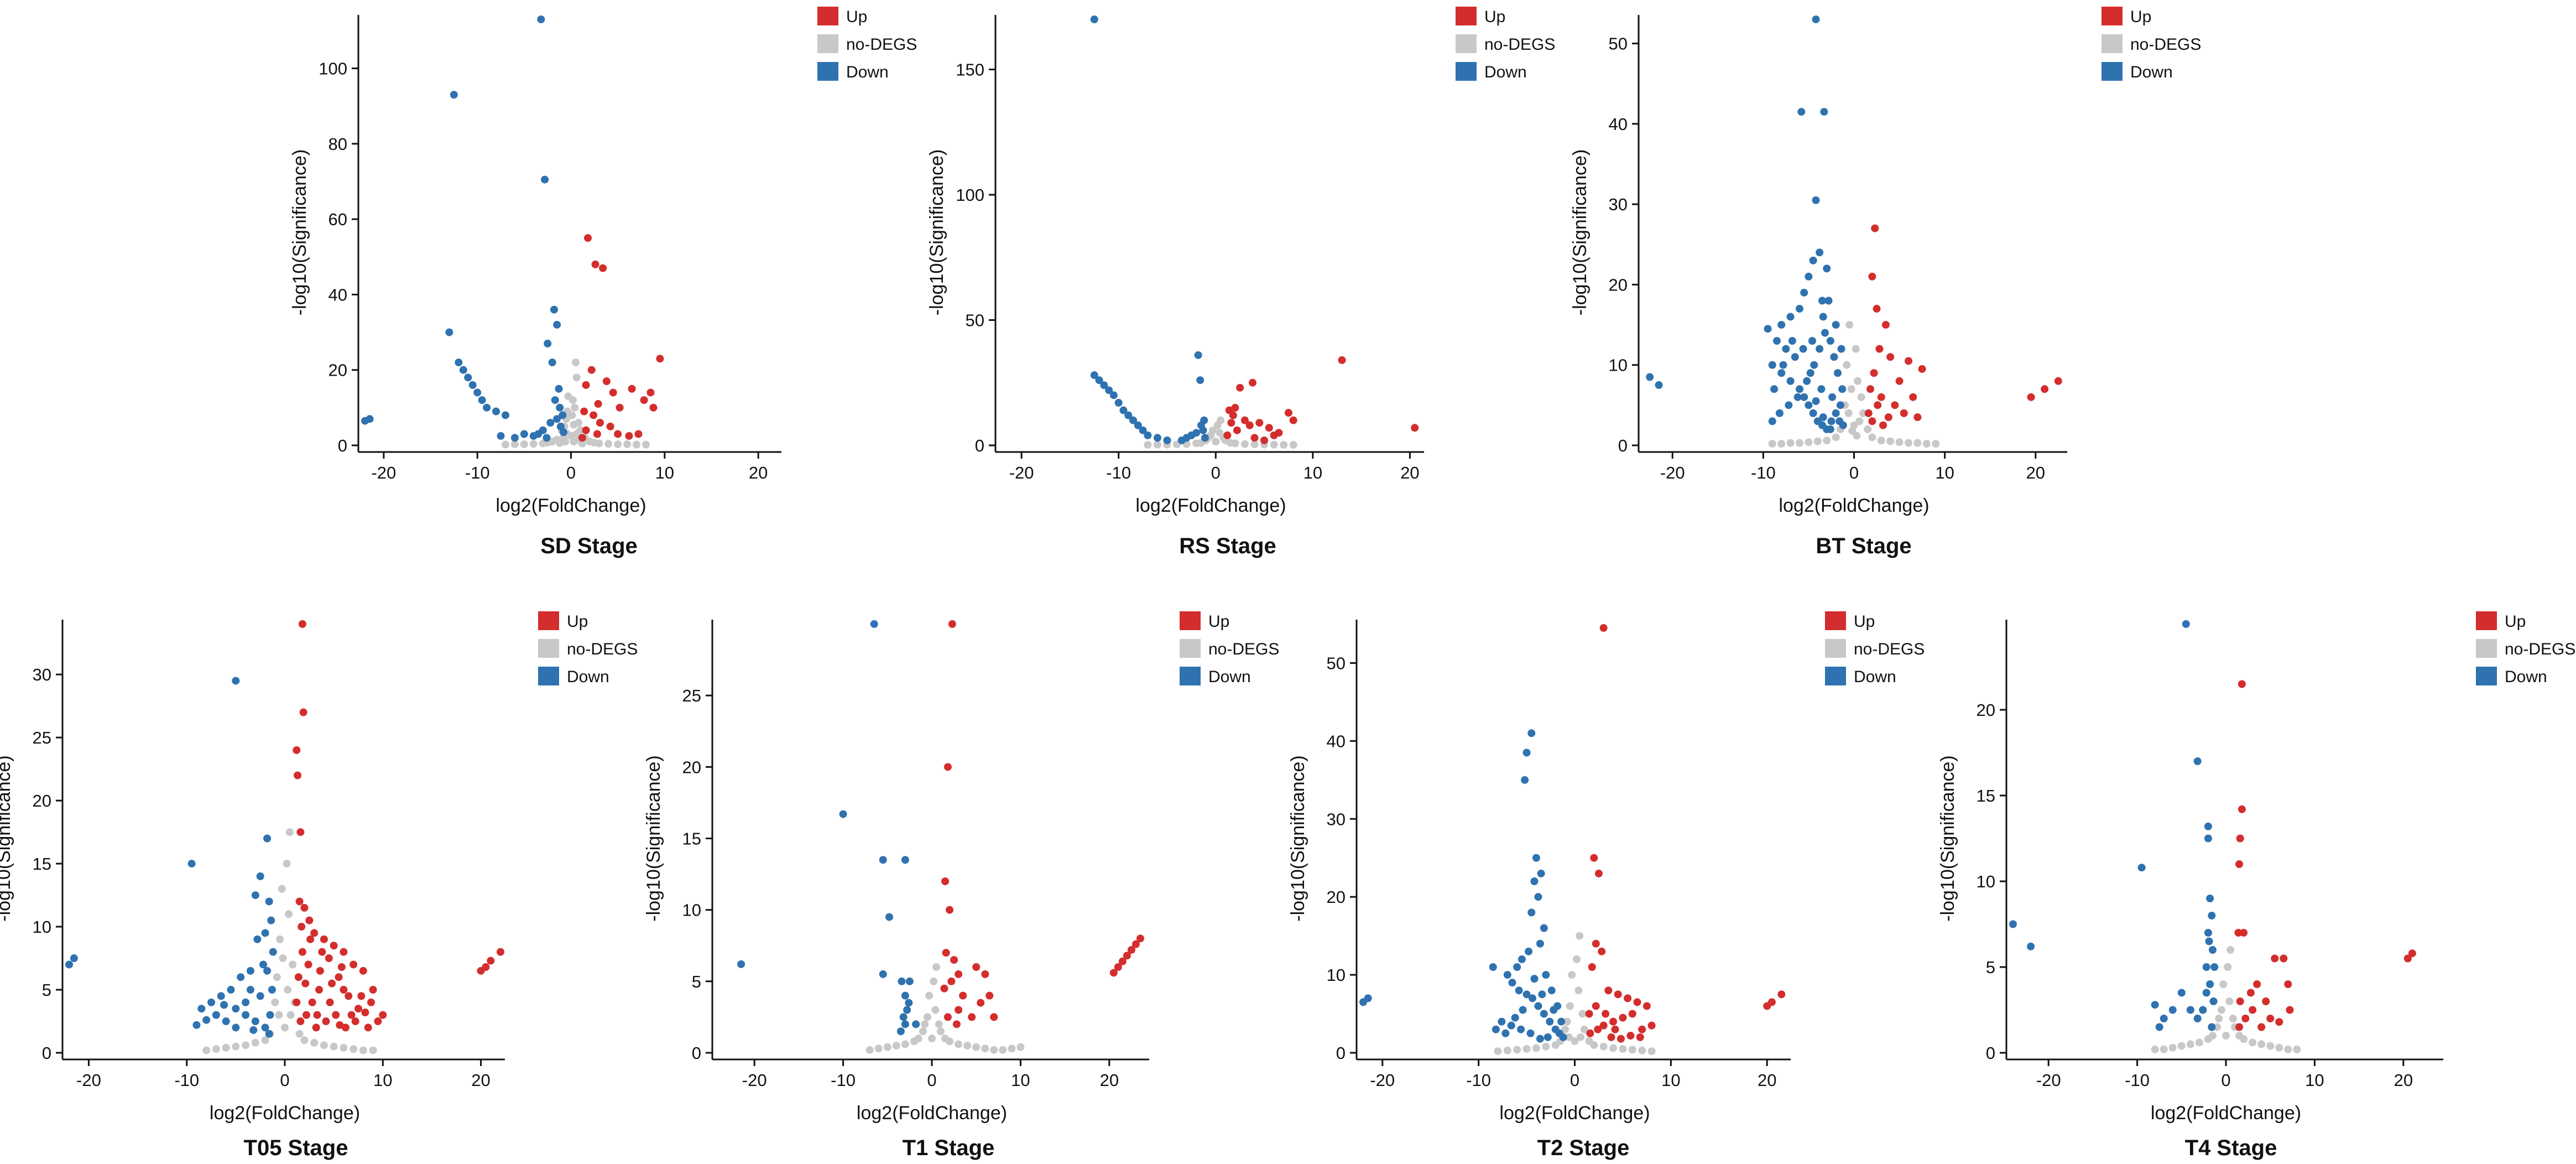 The height and width of the screenshot is (1164, 2576). Describe the element at coordinates (691, 839) in the screenshot. I see `y-tick-label: 15` at that location.